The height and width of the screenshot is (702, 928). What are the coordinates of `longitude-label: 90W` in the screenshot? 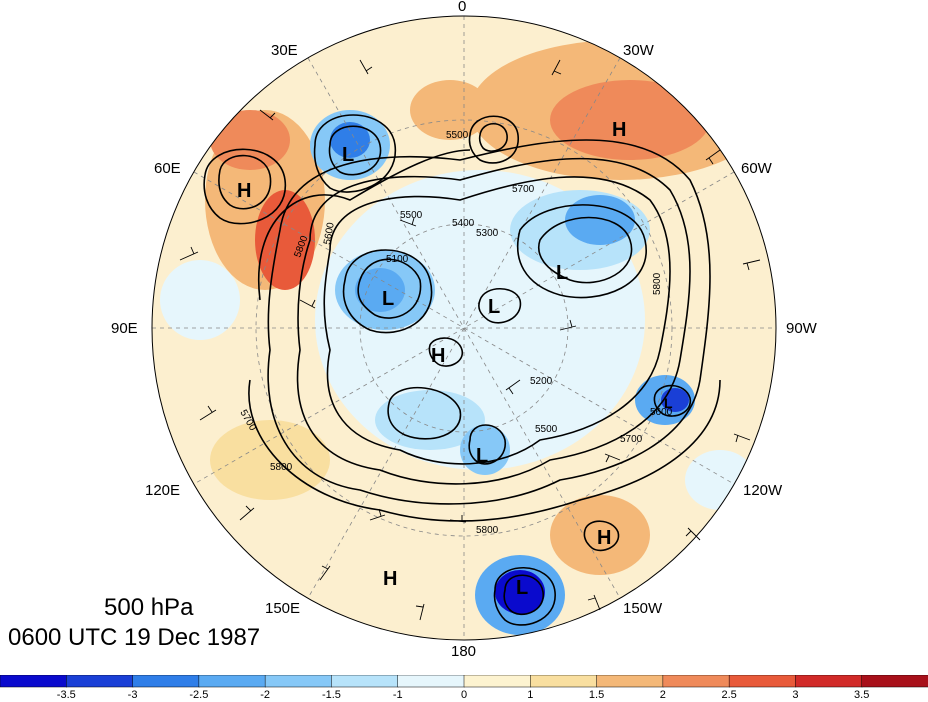 It's located at (801, 328).